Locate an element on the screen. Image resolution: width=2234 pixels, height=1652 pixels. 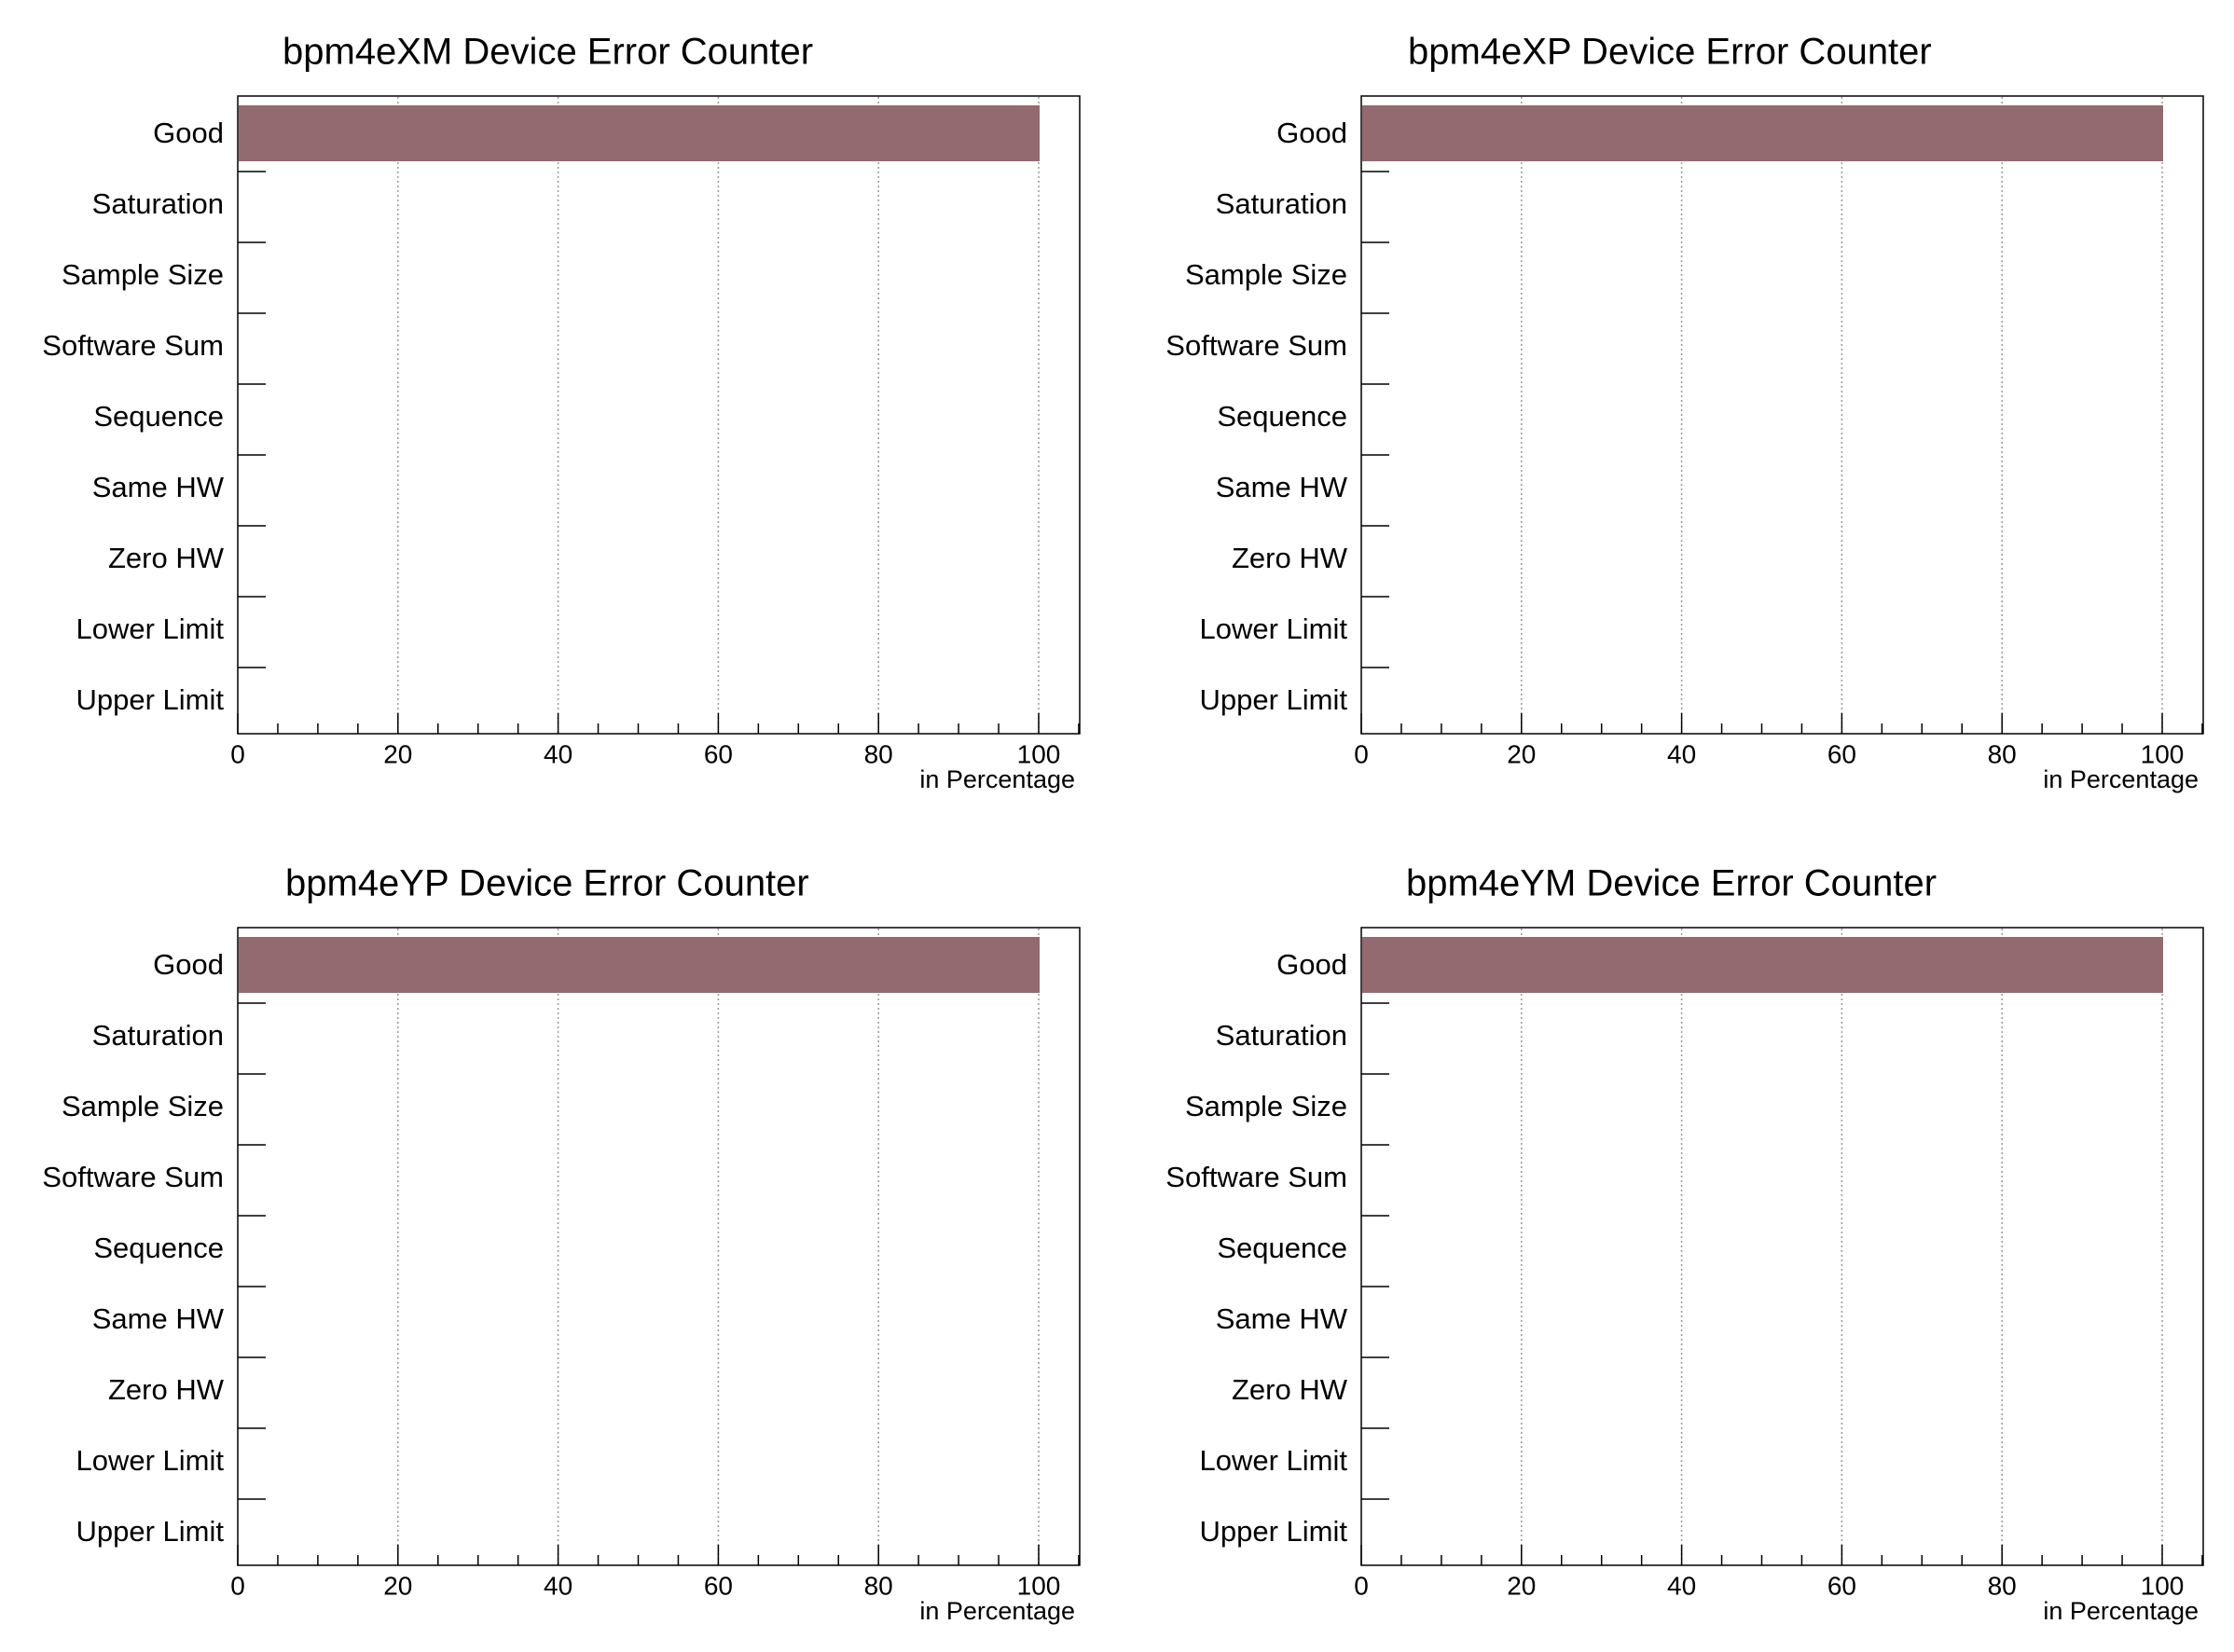
chart-title: bpm4eXP Device Error Counter is located at coordinates (1670, 53).